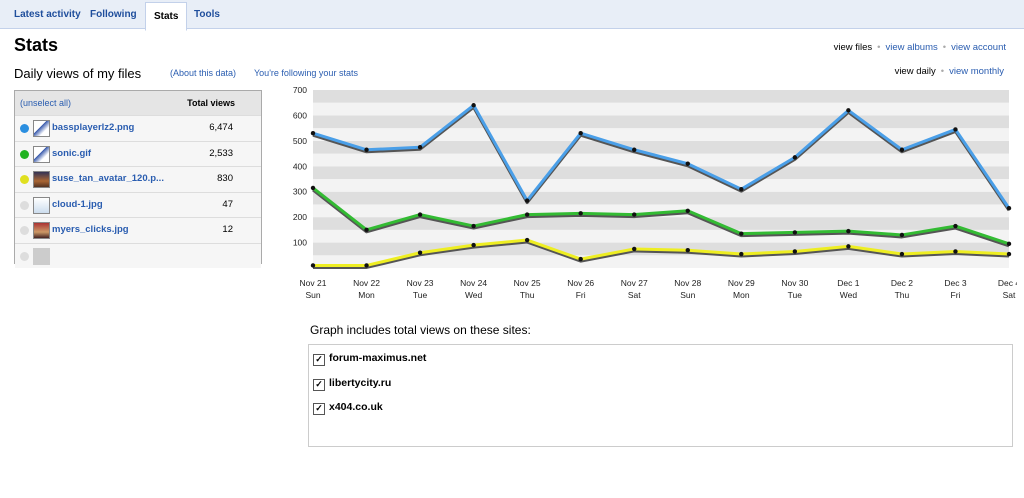  Describe the element at coordinates (911, 47) in the screenshot. I see `view-albums-link: view albums` at that location.